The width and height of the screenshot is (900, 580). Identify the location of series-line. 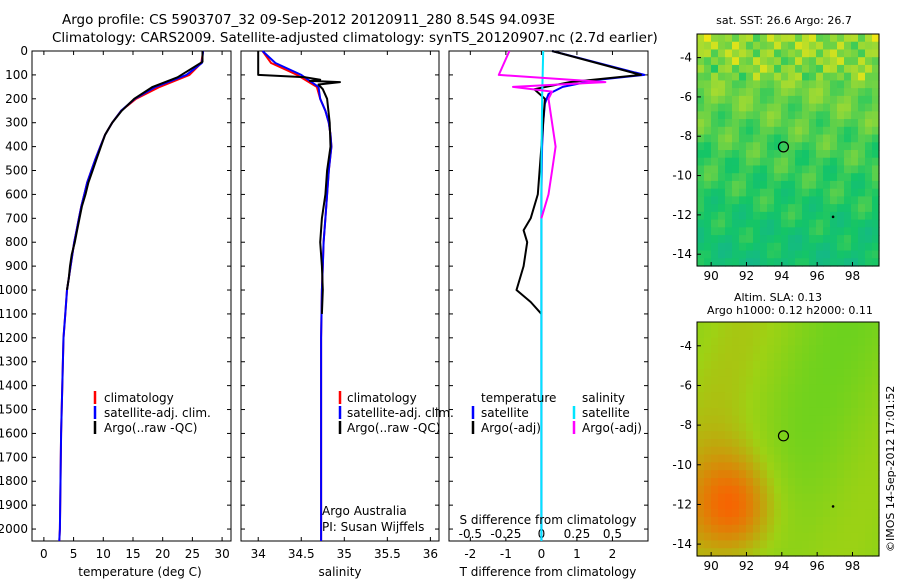
(297, 295).